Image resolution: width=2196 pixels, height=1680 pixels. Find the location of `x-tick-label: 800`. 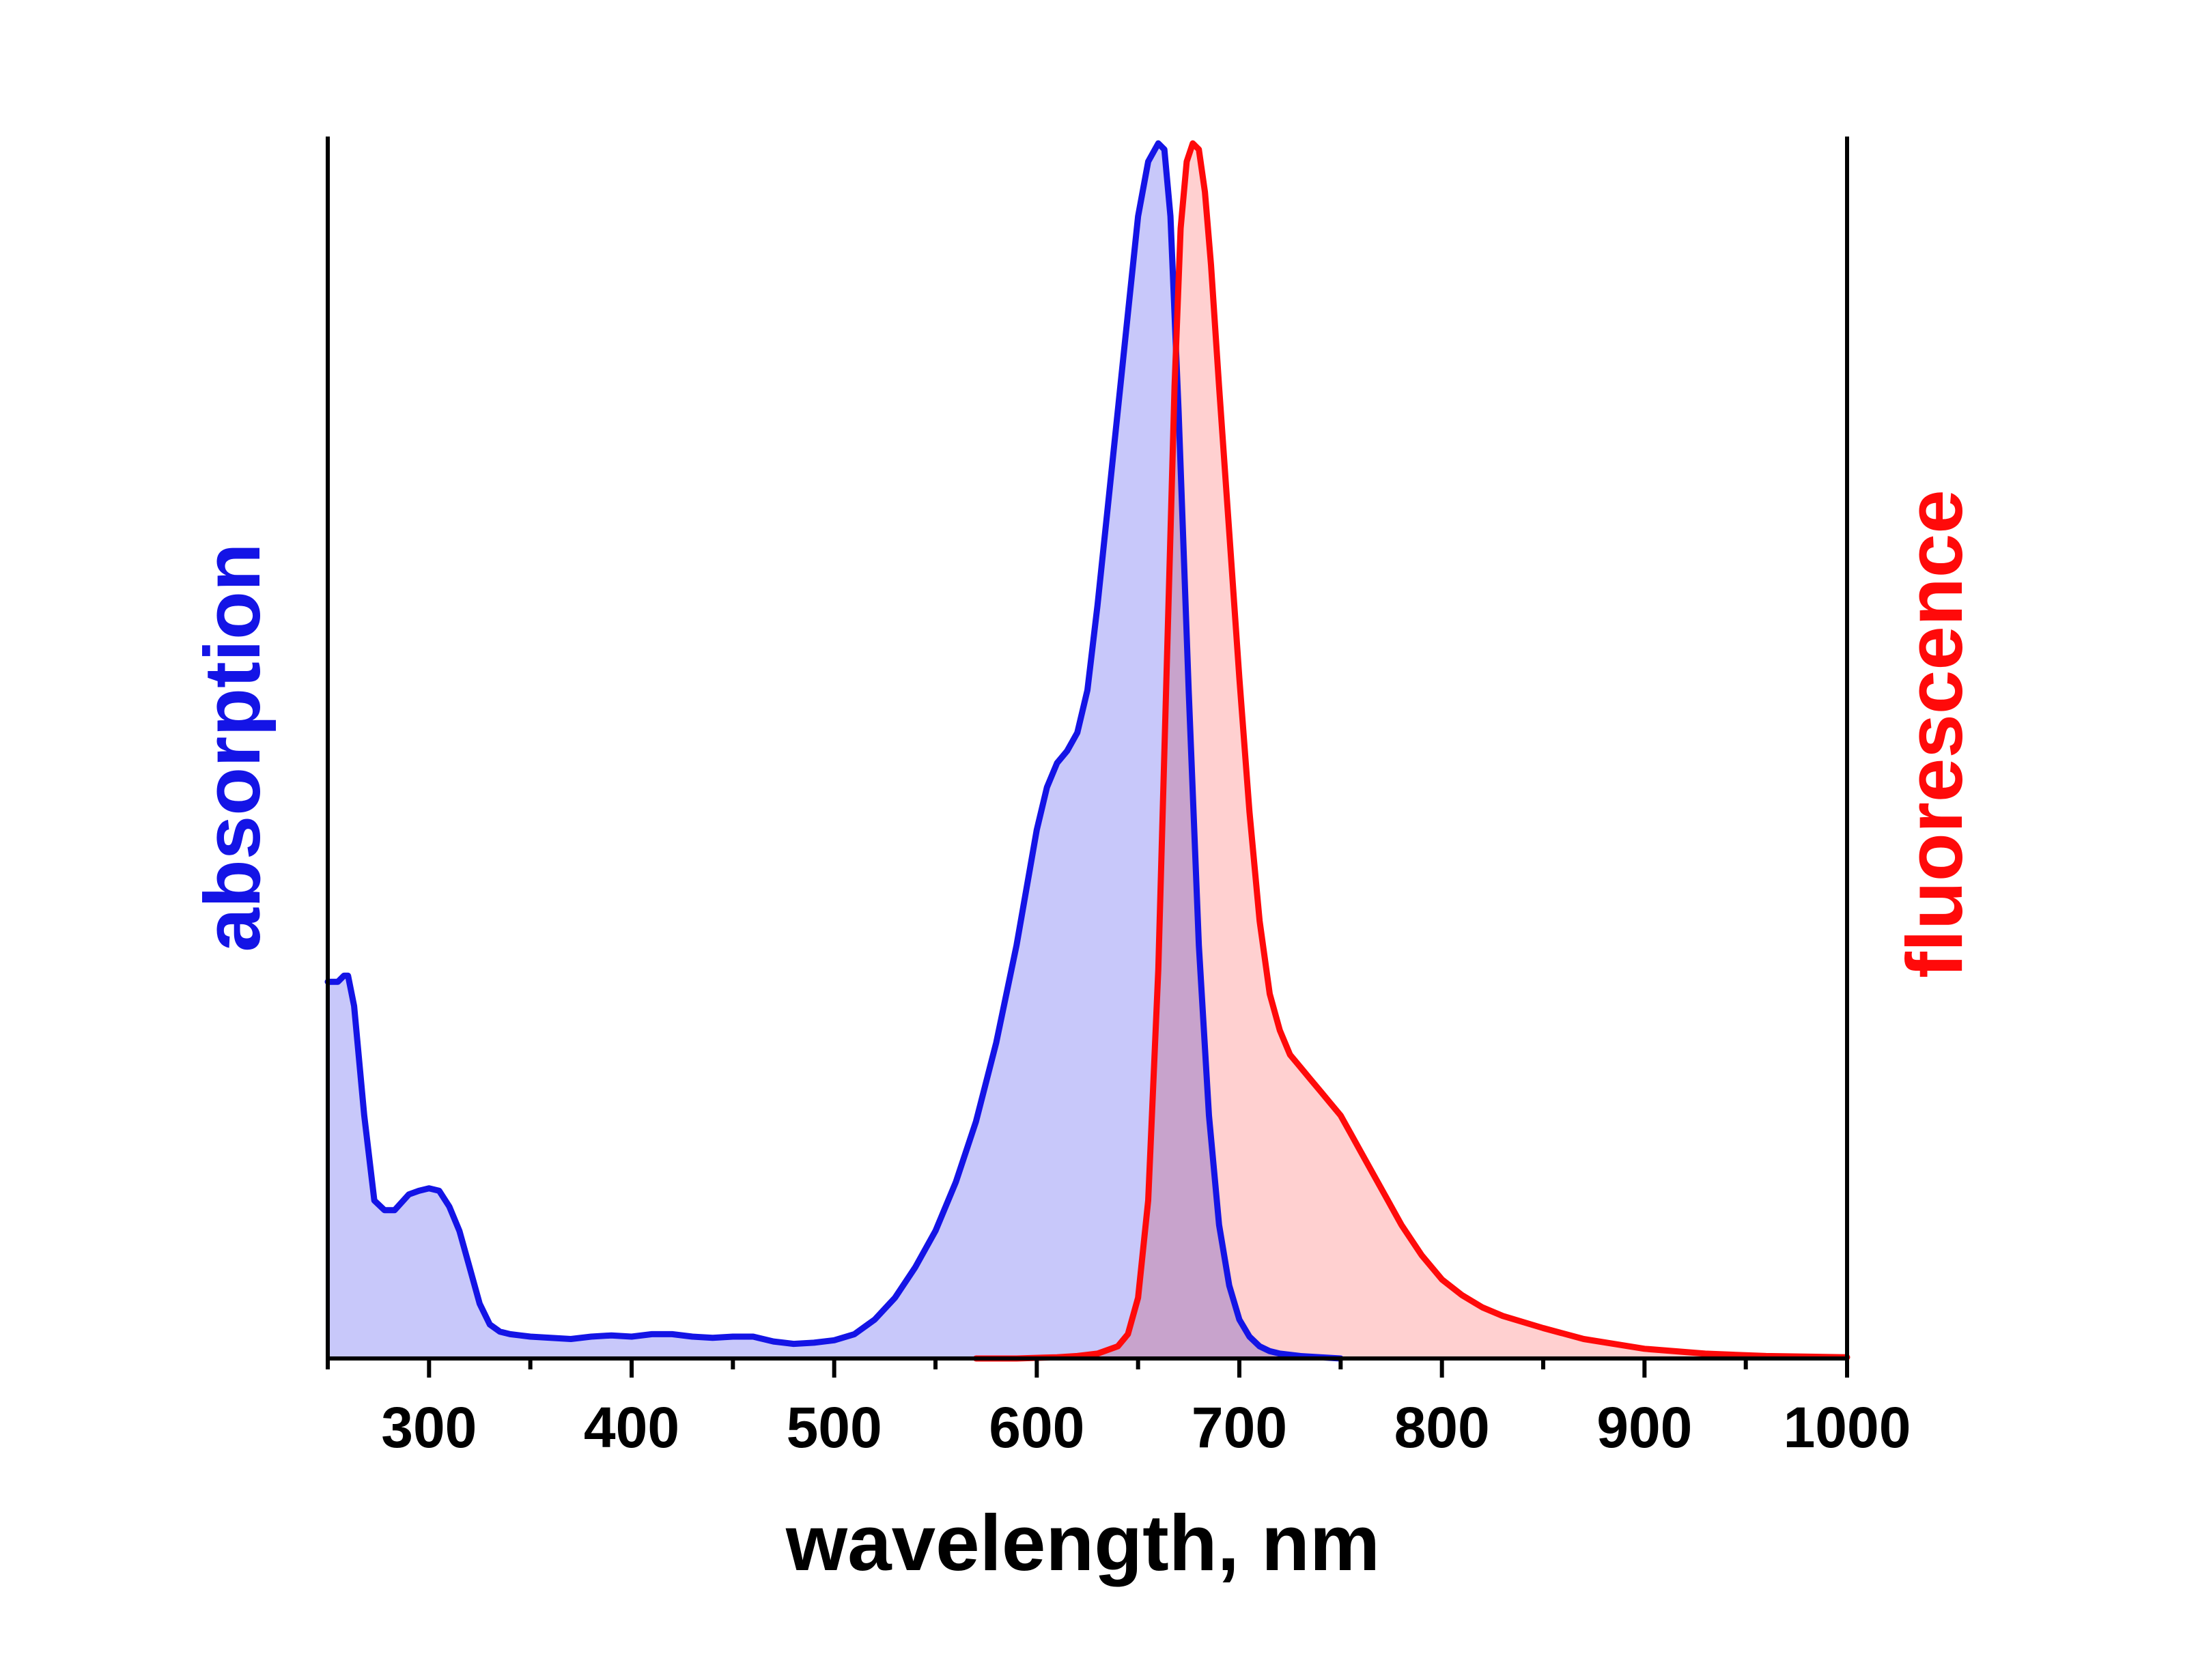

x-tick-label: 800 is located at coordinates (1442, 1427).